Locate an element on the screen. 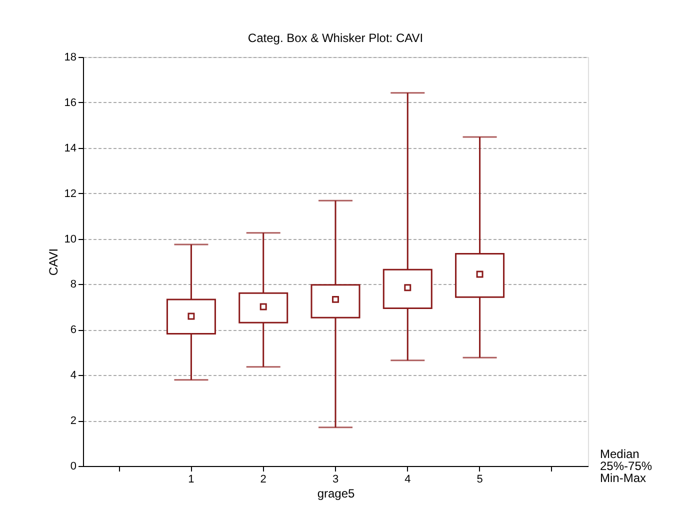  text: 25%-75% is located at coordinates (626, 466).